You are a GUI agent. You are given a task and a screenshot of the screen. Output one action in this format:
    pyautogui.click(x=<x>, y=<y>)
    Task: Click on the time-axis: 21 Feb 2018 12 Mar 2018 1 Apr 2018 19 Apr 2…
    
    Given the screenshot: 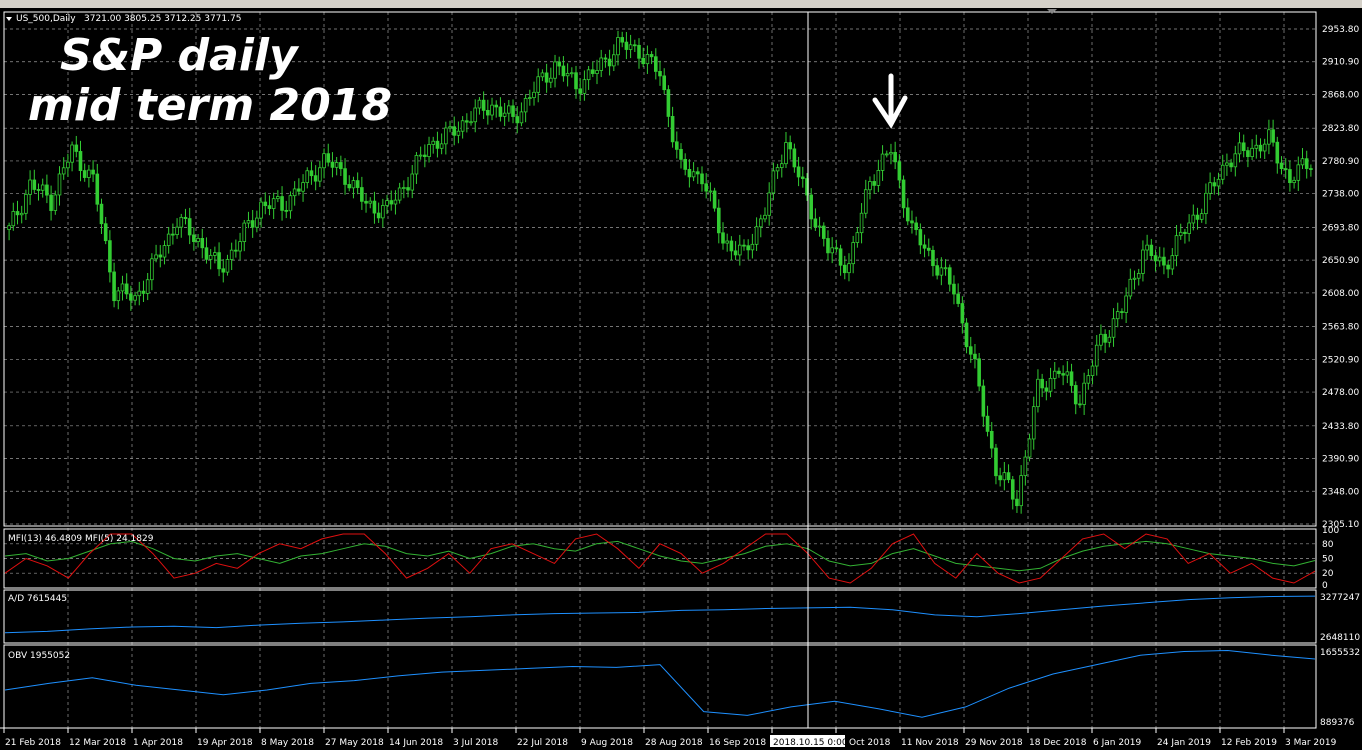 What is the action you would take?
    pyautogui.click(x=668, y=737)
    